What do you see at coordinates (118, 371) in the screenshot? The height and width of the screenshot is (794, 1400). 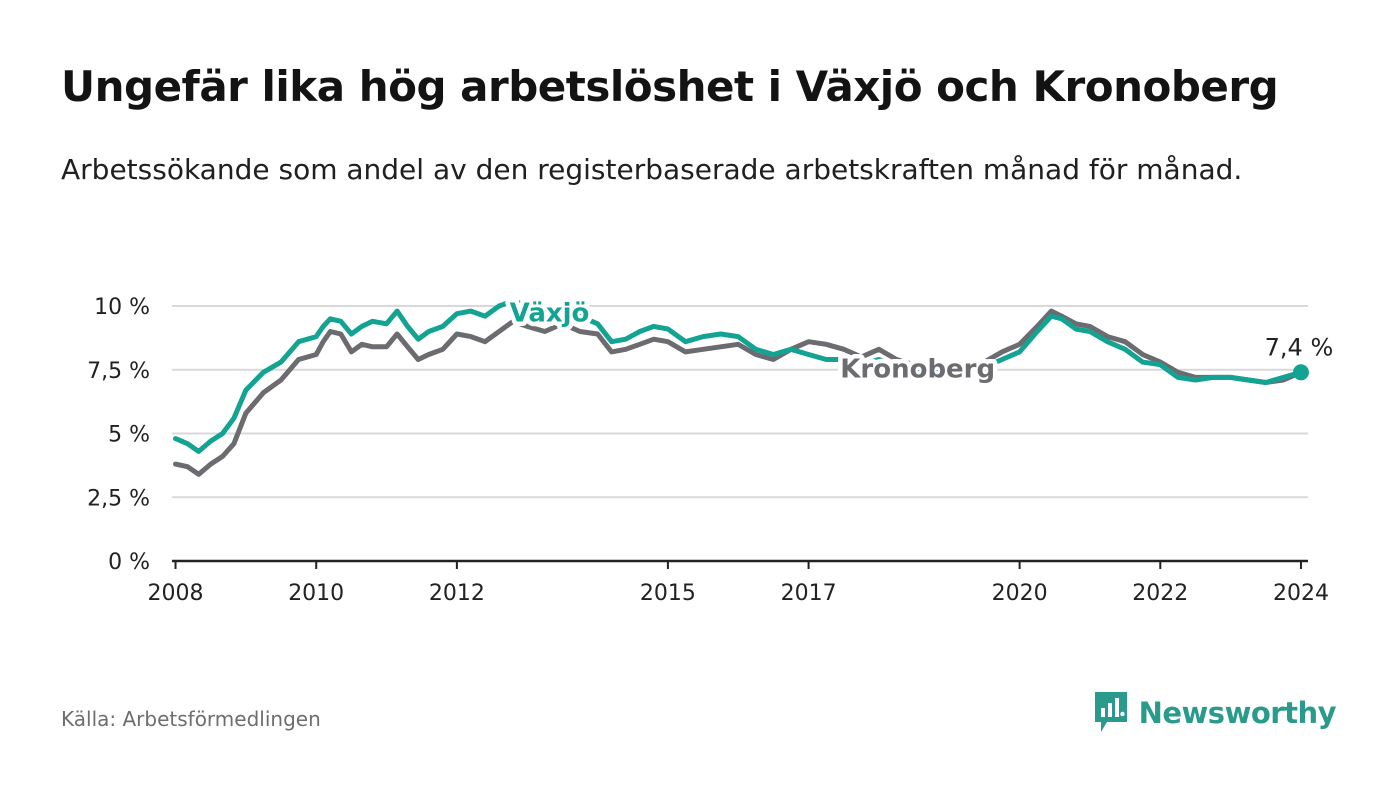 I see `y-tick-label: 7,5 %` at bounding box center [118, 371].